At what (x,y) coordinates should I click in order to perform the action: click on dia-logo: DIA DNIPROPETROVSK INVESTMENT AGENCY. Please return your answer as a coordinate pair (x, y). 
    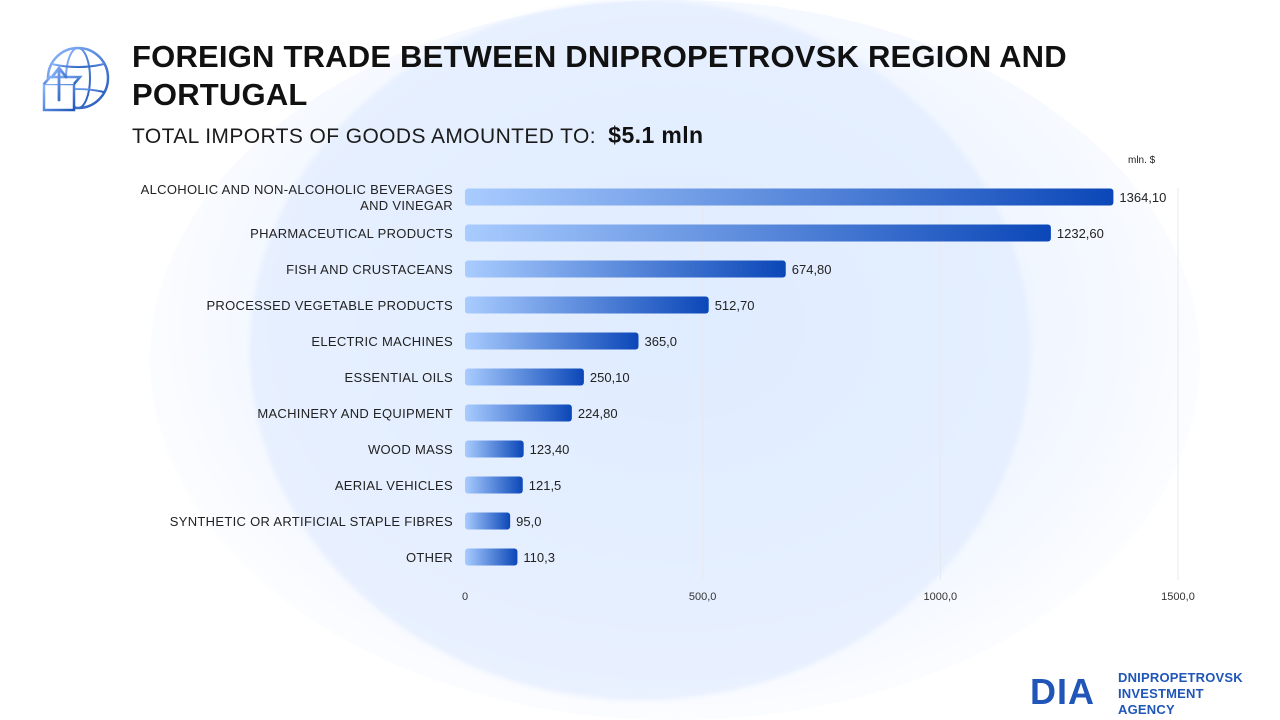
    Looking at the image, I should click on (1140, 692).